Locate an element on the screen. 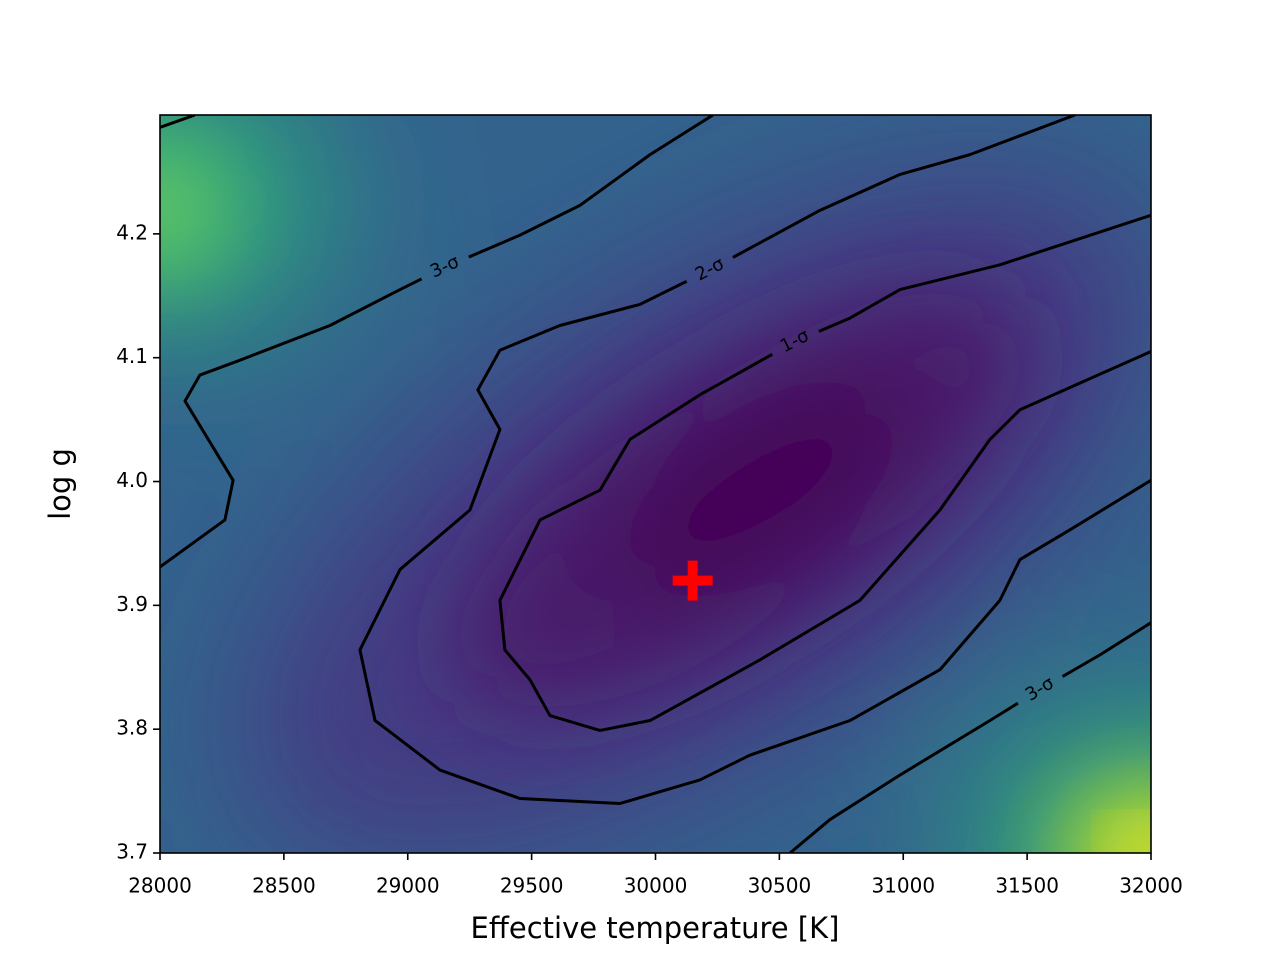 The width and height of the screenshot is (1280, 960). y-tick-label: 4.2 is located at coordinates (132, 232).